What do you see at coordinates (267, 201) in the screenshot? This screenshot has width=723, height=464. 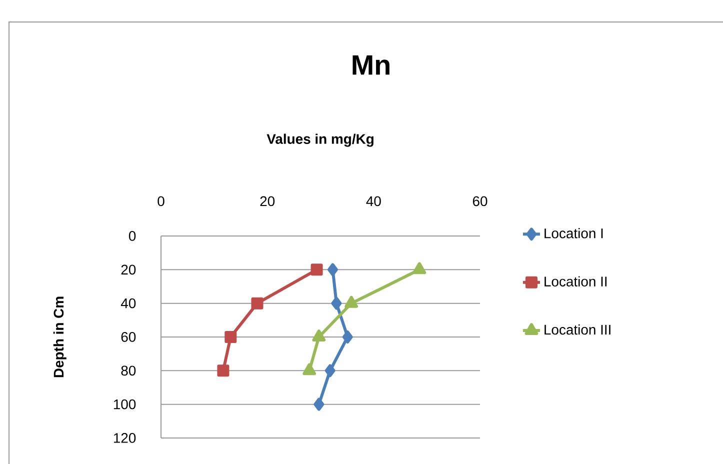 I see `x-tick-label: 20` at bounding box center [267, 201].